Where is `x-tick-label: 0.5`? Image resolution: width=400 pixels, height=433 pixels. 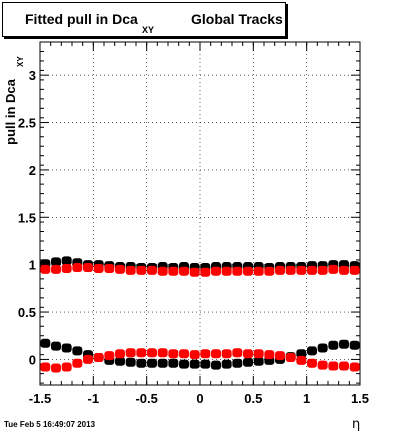 x-tick-label: 0.5 is located at coordinates (253, 398).